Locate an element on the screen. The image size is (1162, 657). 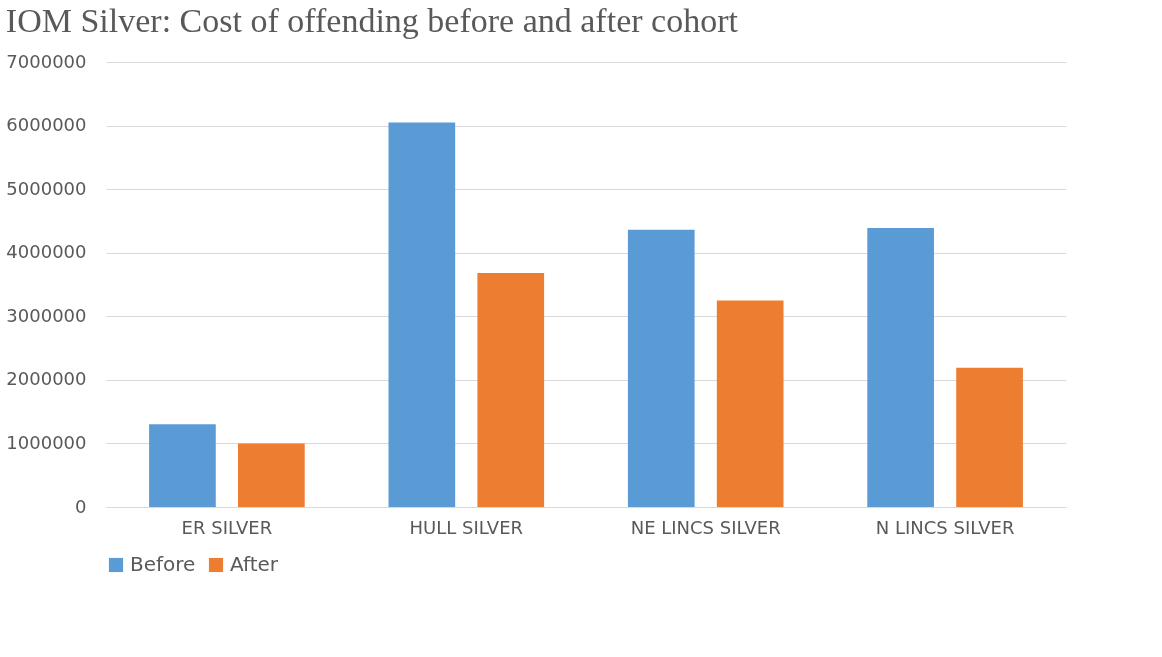
x-tick-label: ER SILVER is located at coordinates (227, 527).